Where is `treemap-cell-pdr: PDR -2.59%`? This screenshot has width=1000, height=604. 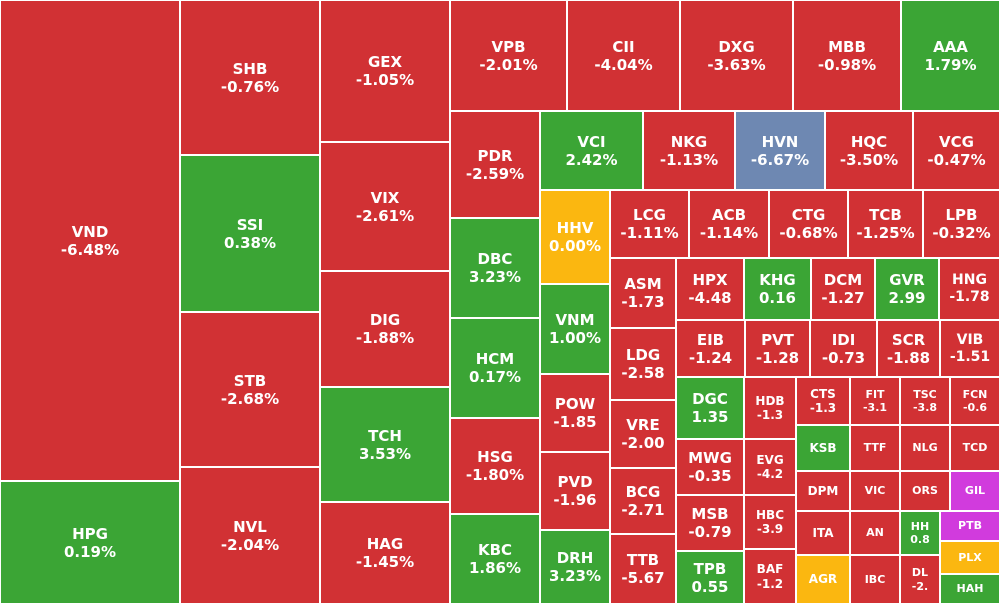
treemap-cell-pdr: PDR -2.59% is located at coordinates (495, 164).